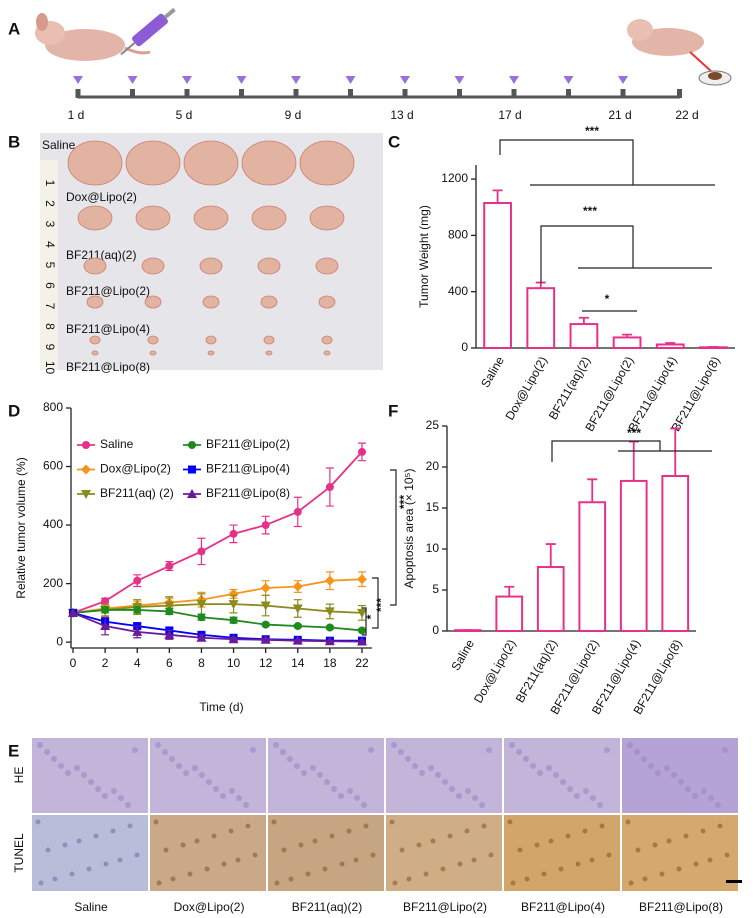  What do you see at coordinates (217, 532) in the screenshot?
I see `series-line` at bounding box center [217, 532].